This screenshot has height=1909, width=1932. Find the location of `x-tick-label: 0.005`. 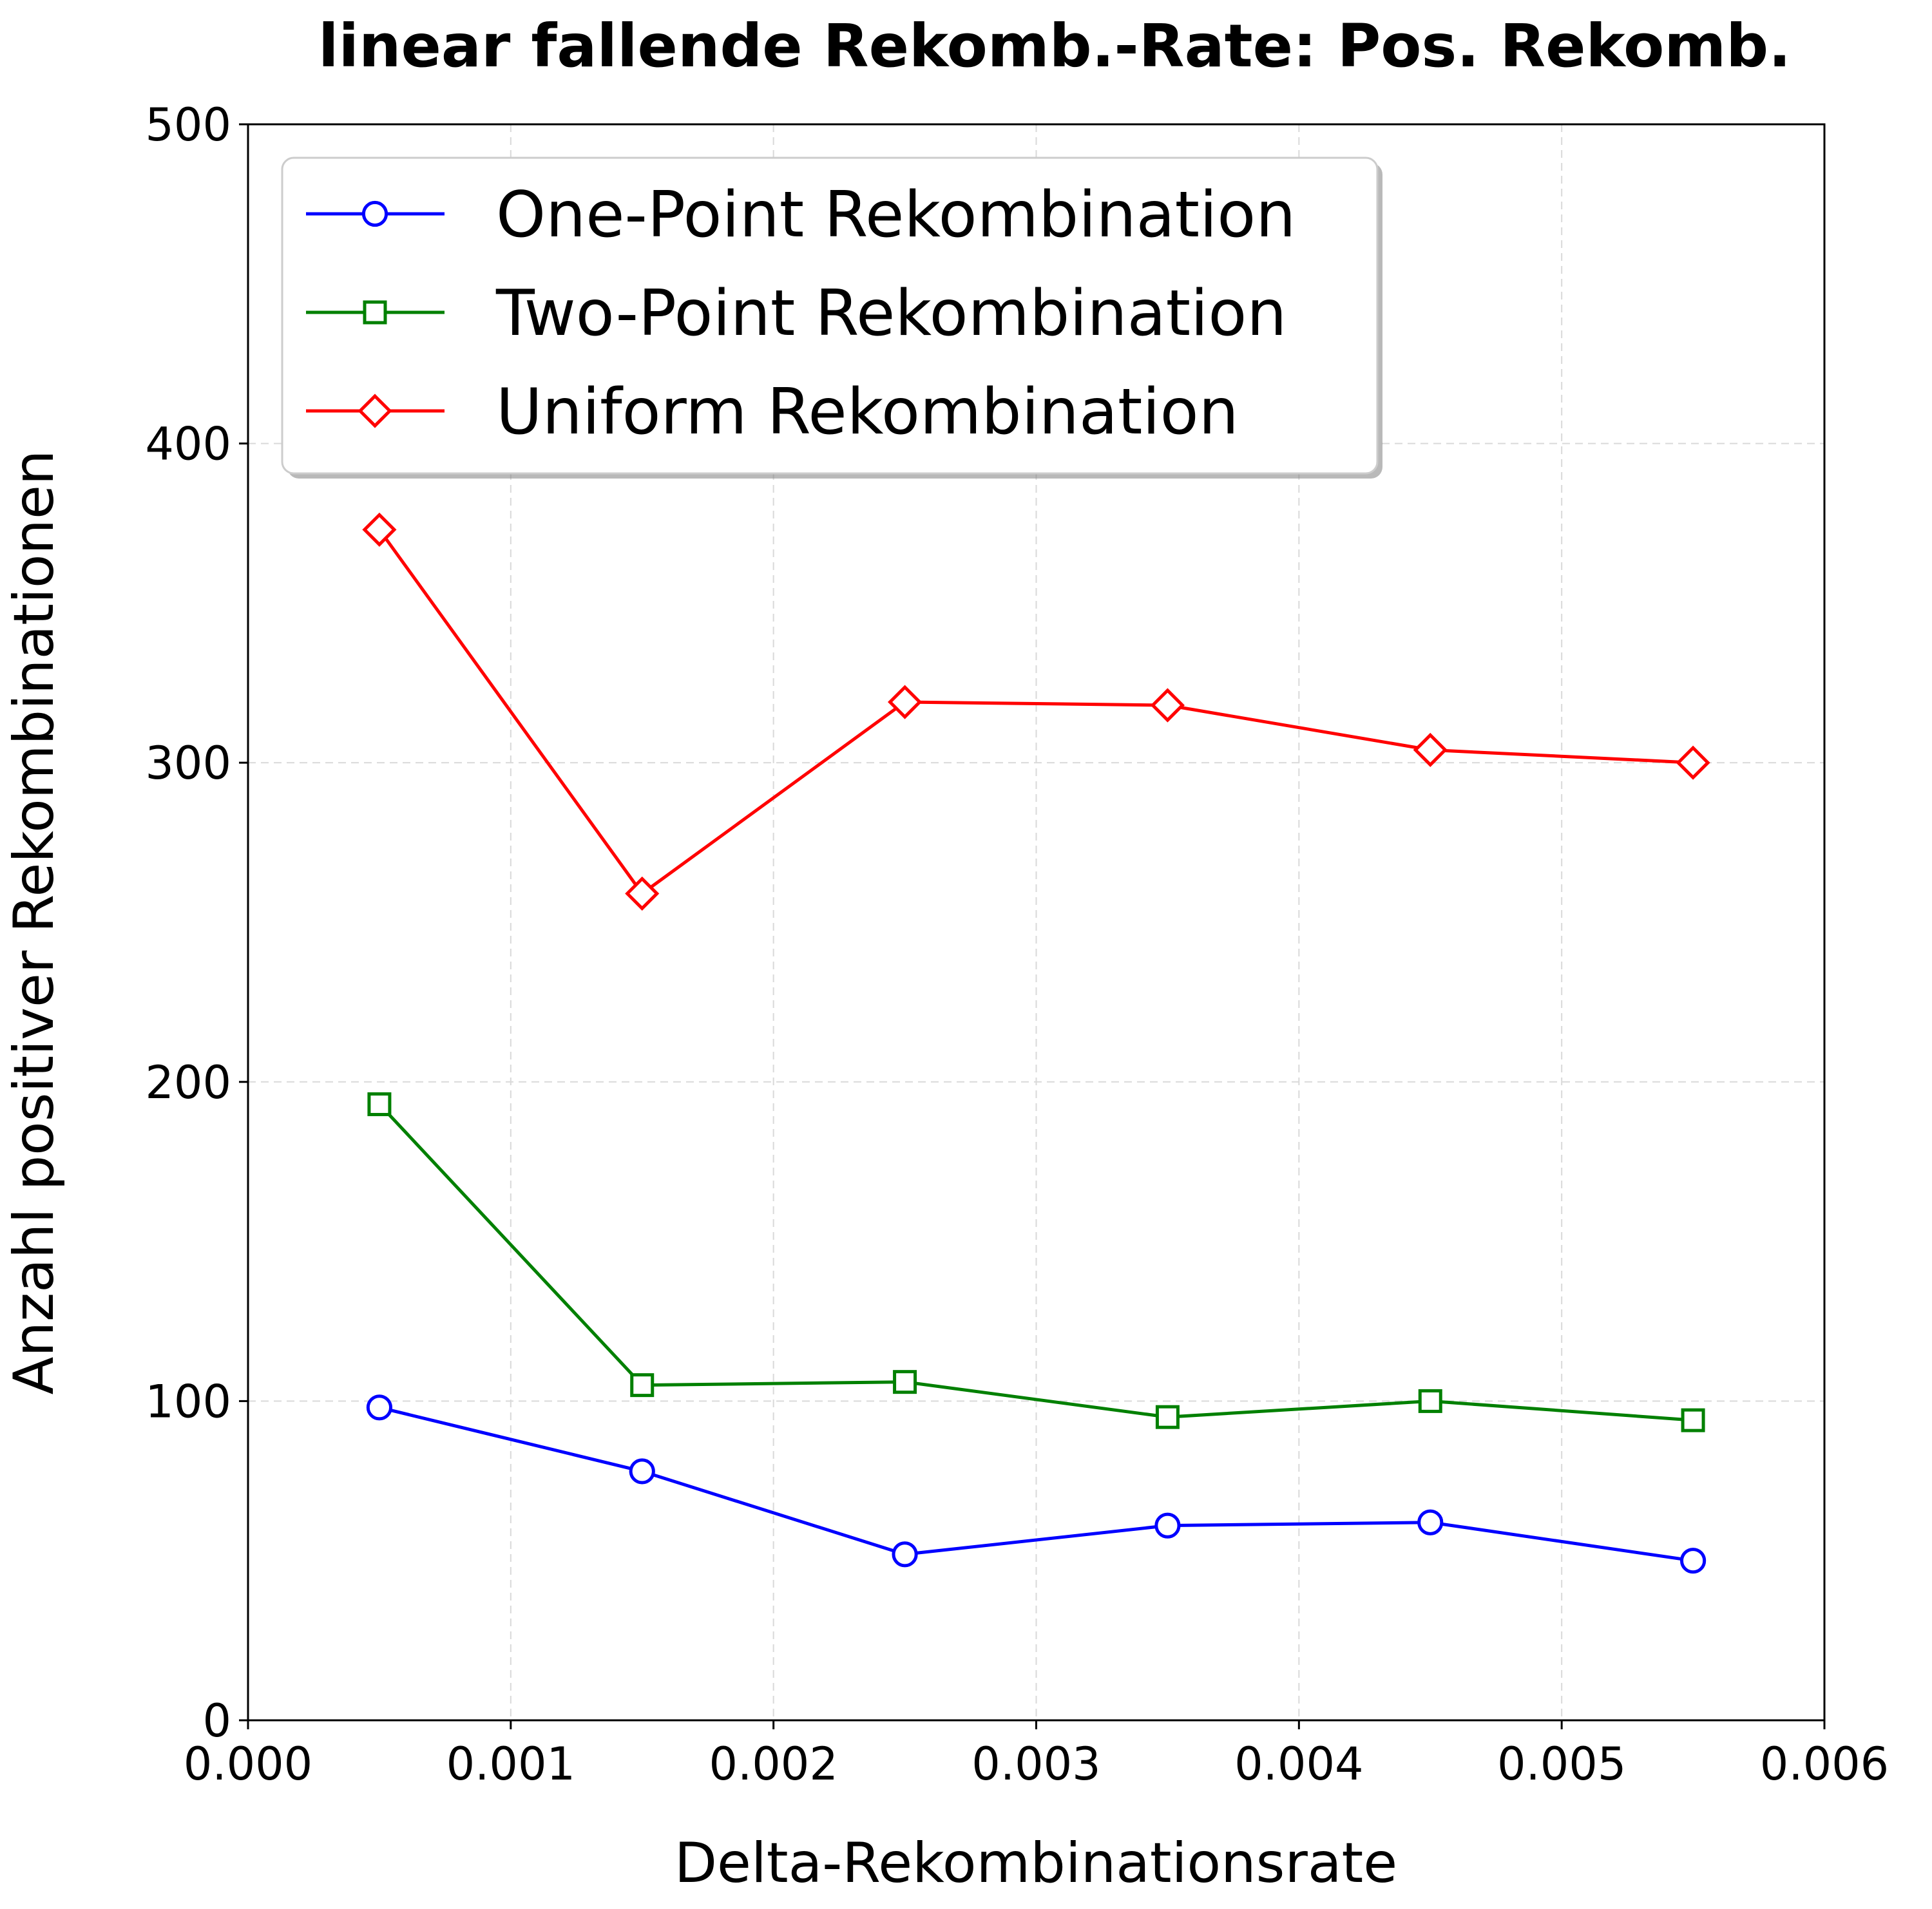

x-tick-label: 0.005 is located at coordinates (1561, 1764).